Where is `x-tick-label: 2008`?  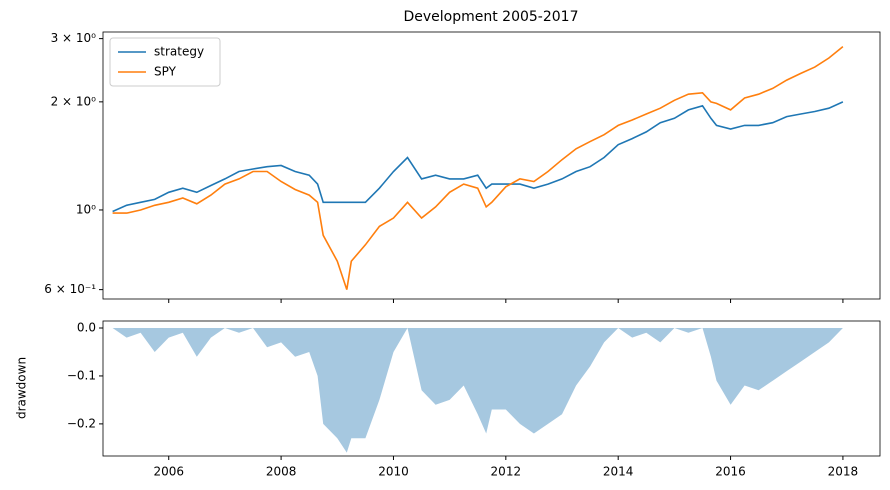
x-tick-label: 2008 is located at coordinates (281, 472).